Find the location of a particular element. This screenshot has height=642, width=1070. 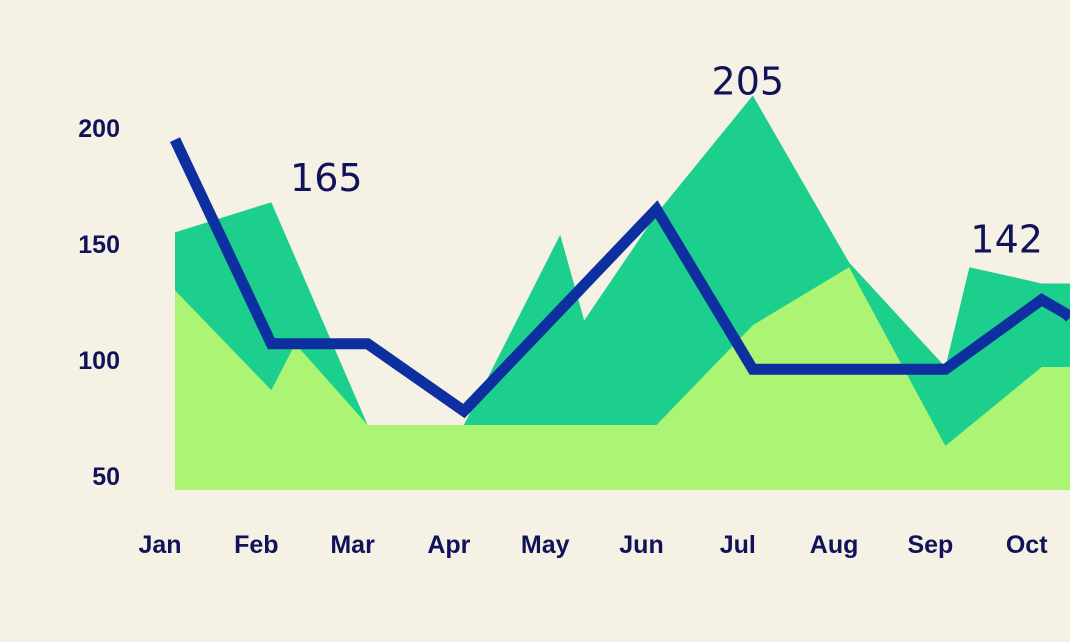

data-label: 142 is located at coordinates (1006, 240).